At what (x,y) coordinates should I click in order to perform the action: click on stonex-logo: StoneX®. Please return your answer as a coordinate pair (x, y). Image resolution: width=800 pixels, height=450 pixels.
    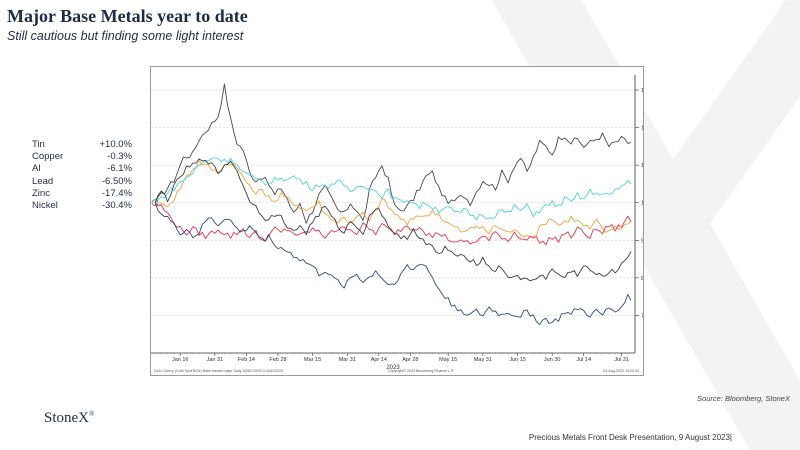
    Looking at the image, I should click on (69, 418).